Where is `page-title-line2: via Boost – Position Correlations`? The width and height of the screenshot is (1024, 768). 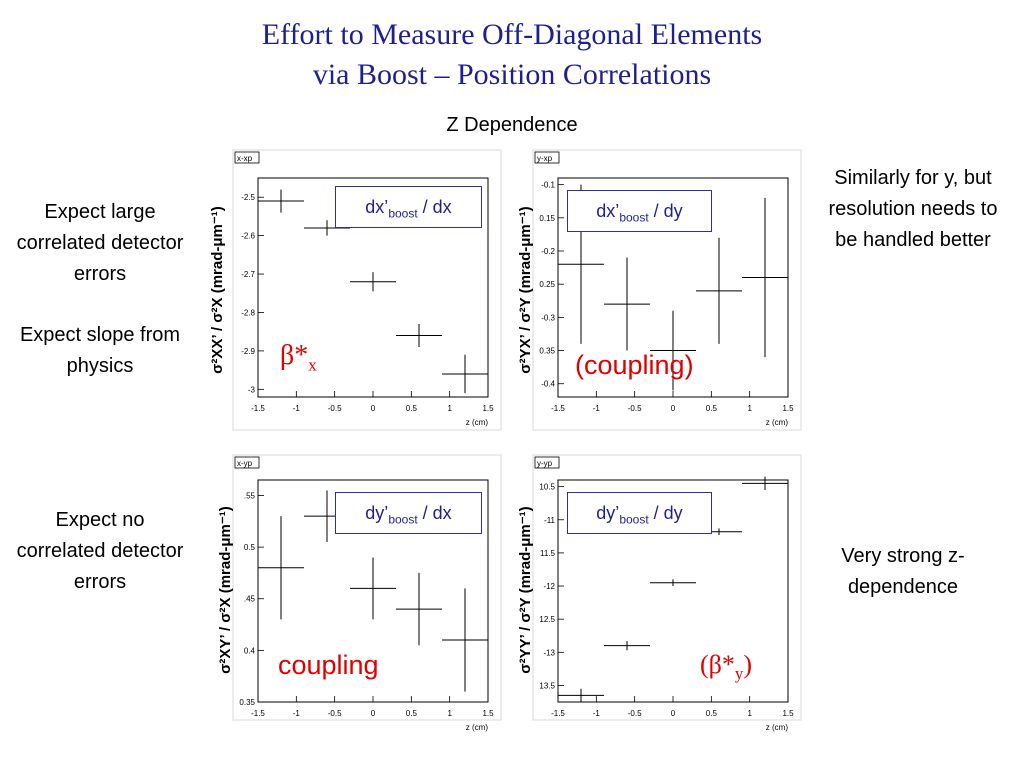 page-title-line2: via Boost – Position Correlations is located at coordinates (512, 74).